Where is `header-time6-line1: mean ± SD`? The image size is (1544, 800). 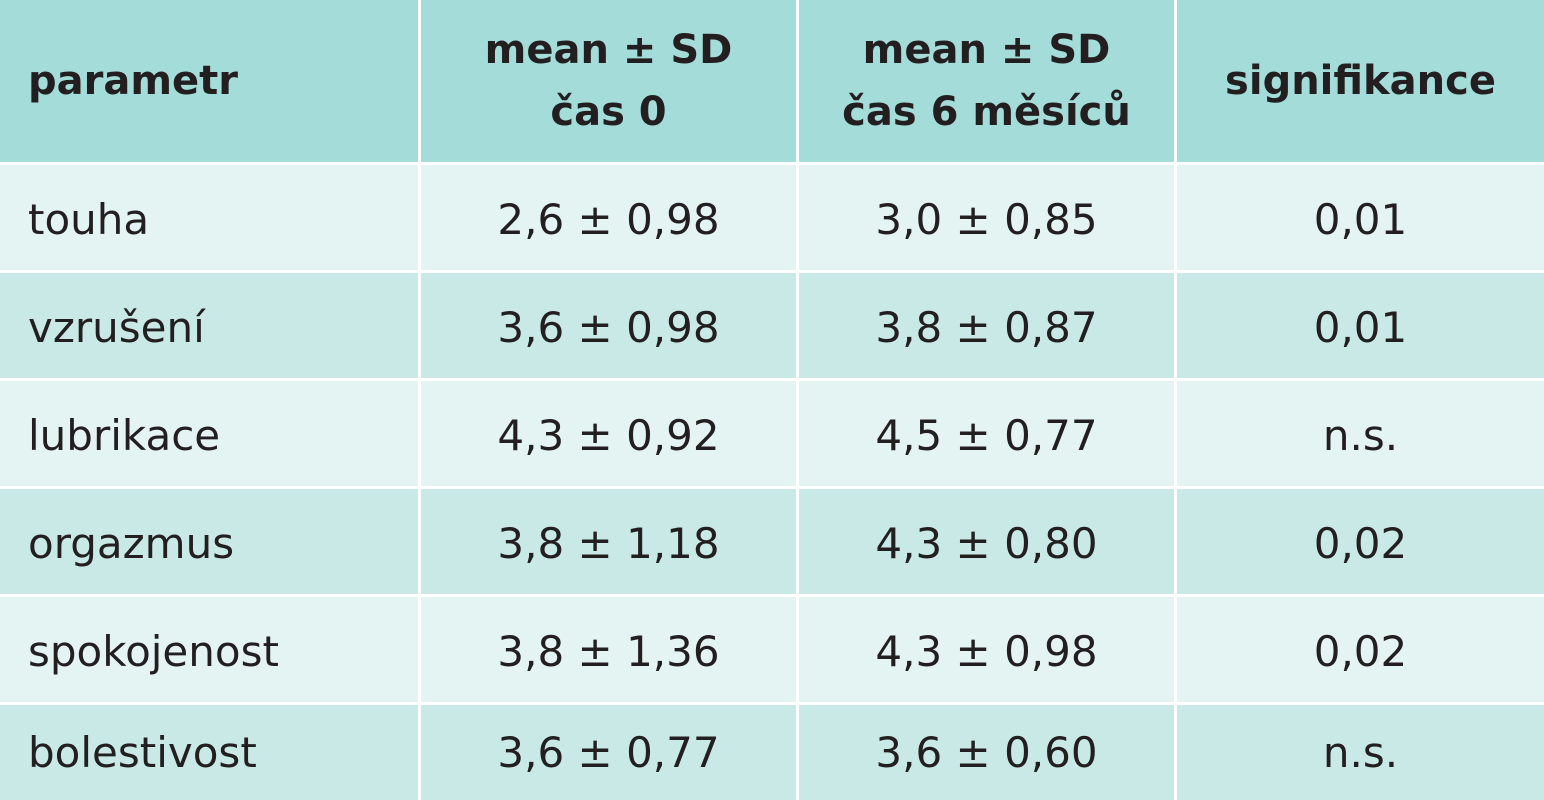 header-time6-line1: mean ± SD is located at coordinates (986, 50).